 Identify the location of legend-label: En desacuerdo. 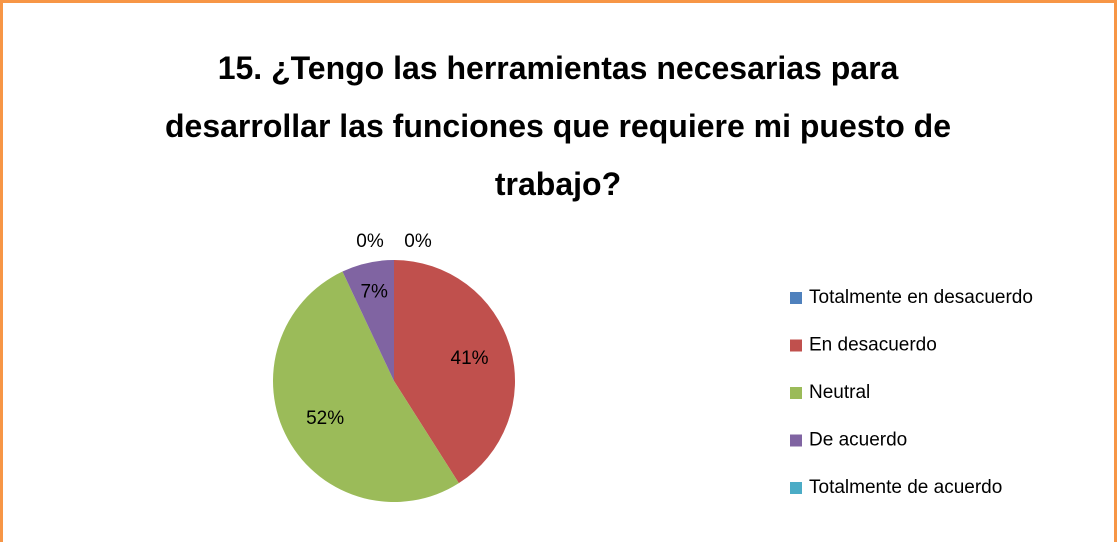
(873, 345).